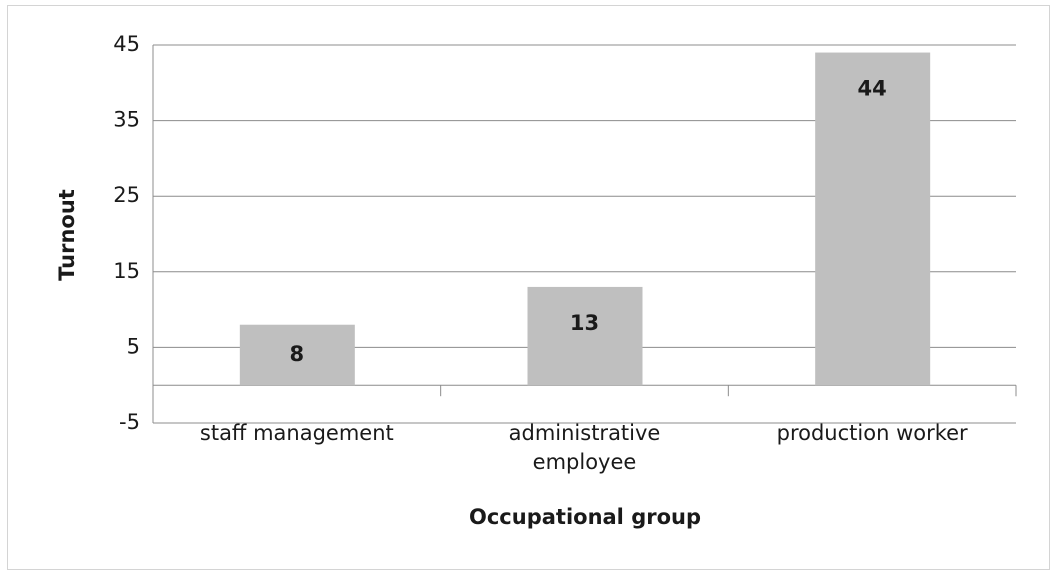 The width and height of the screenshot is (1056, 574). What do you see at coordinates (872, 89) in the screenshot?
I see `data-label: 44` at bounding box center [872, 89].